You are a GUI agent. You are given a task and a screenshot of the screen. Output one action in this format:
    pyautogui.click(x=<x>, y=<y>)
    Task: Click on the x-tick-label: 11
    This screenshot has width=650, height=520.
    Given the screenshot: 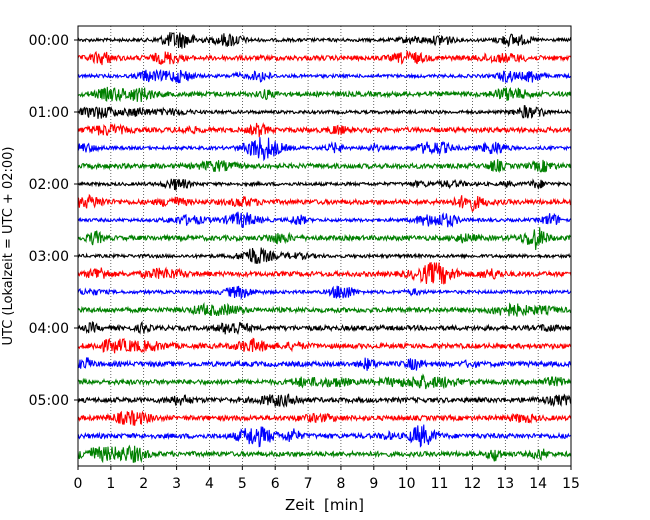 What is the action you would take?
    pyautogui.click(x=440, y=484)
    